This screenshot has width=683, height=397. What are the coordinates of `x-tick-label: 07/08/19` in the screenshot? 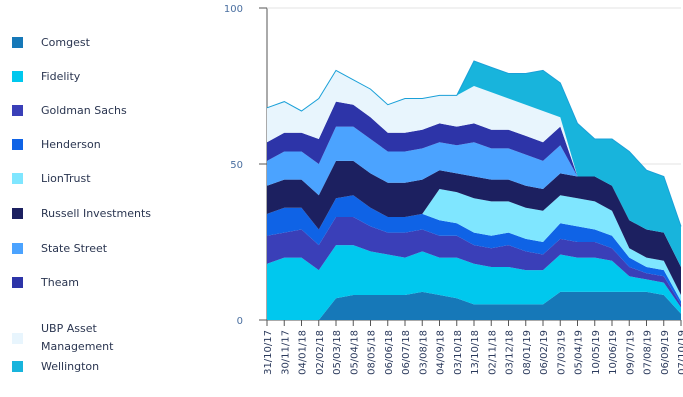 It's located at (648, 352).